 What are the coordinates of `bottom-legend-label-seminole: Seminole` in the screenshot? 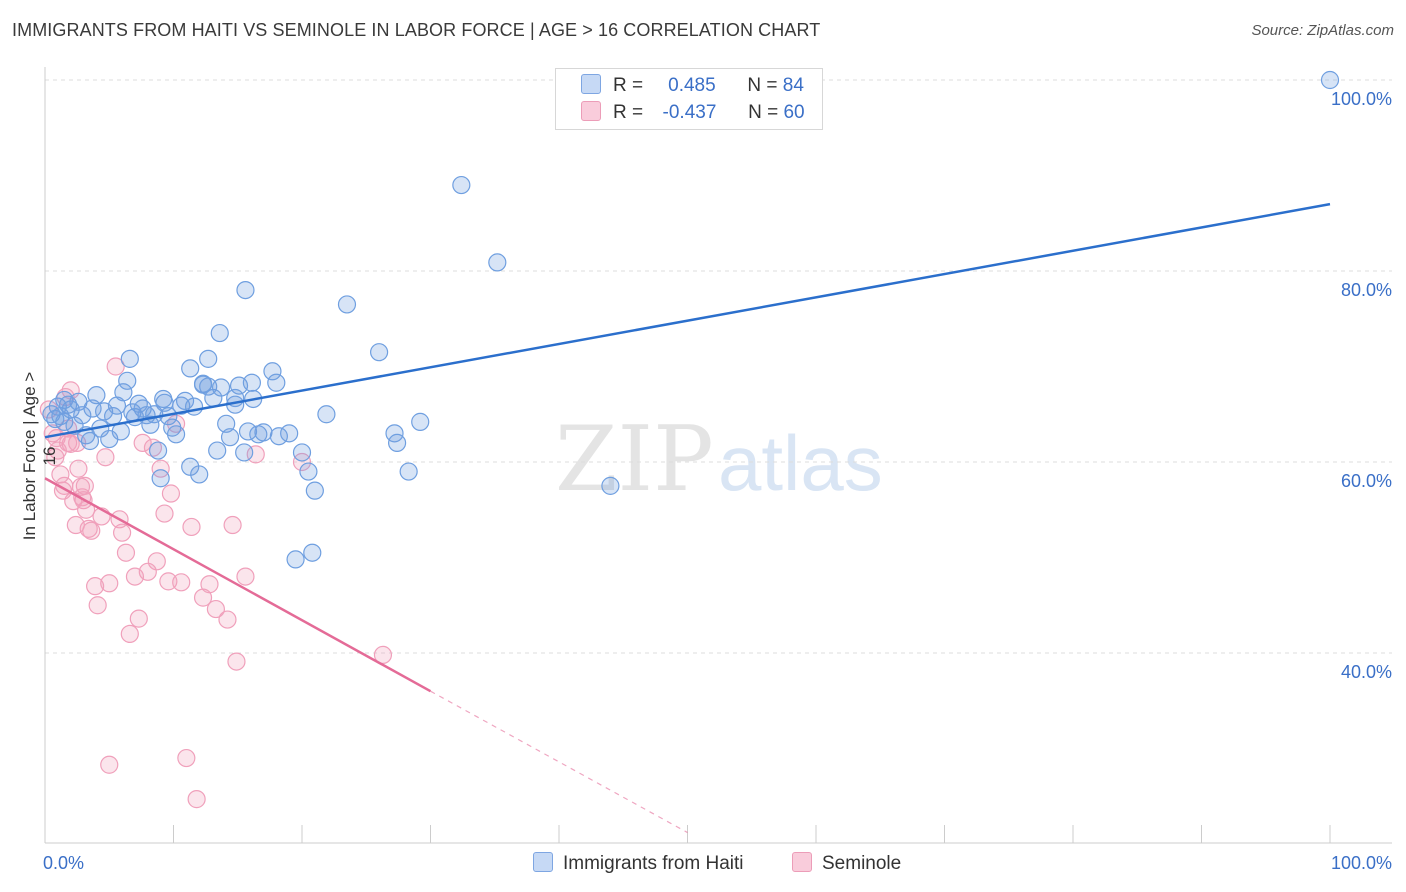 It's located at (862, 863).